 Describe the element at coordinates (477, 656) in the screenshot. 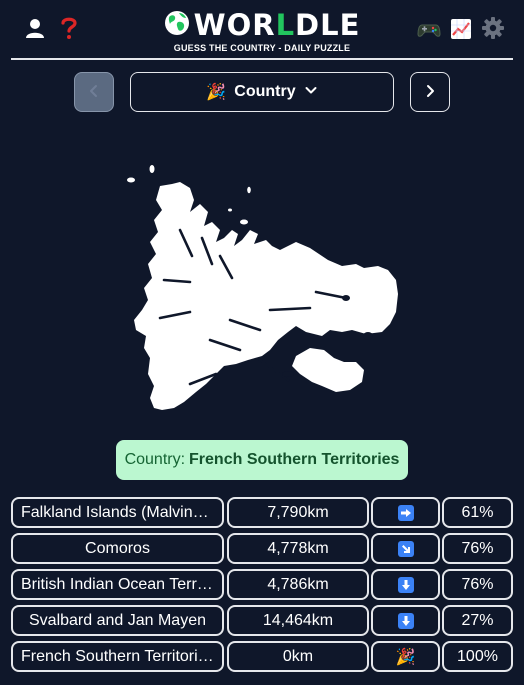

I see `guess-proximity: 100%` at that location.